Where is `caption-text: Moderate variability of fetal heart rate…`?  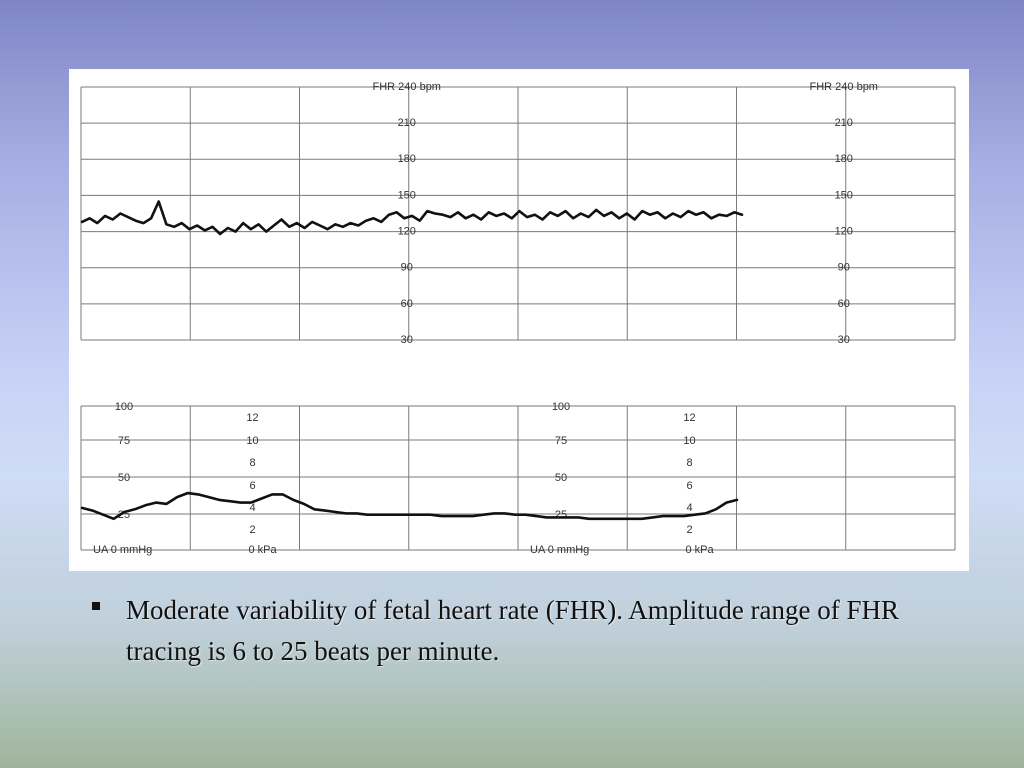 caption-text: Moderate variability of fetal heart rate… is located at coordinates (513, 630).